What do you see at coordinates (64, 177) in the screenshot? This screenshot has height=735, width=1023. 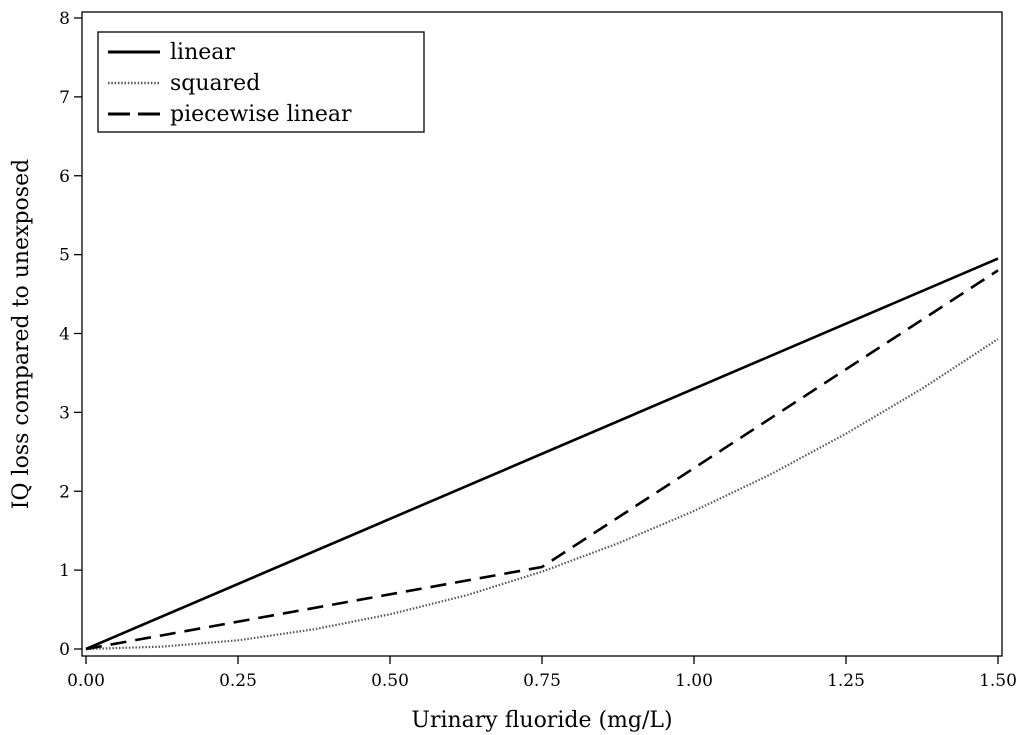 I see `y-tick-label: 6` at bounding box center [64, 177].